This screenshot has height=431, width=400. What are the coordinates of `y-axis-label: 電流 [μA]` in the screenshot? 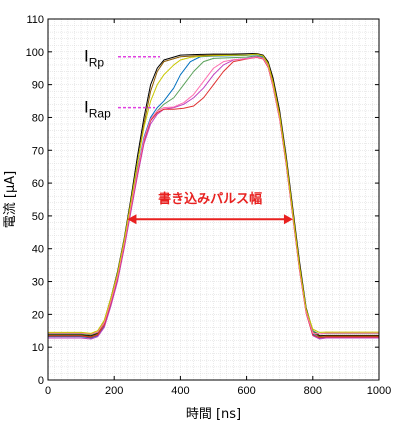 It's located at (10, 199).